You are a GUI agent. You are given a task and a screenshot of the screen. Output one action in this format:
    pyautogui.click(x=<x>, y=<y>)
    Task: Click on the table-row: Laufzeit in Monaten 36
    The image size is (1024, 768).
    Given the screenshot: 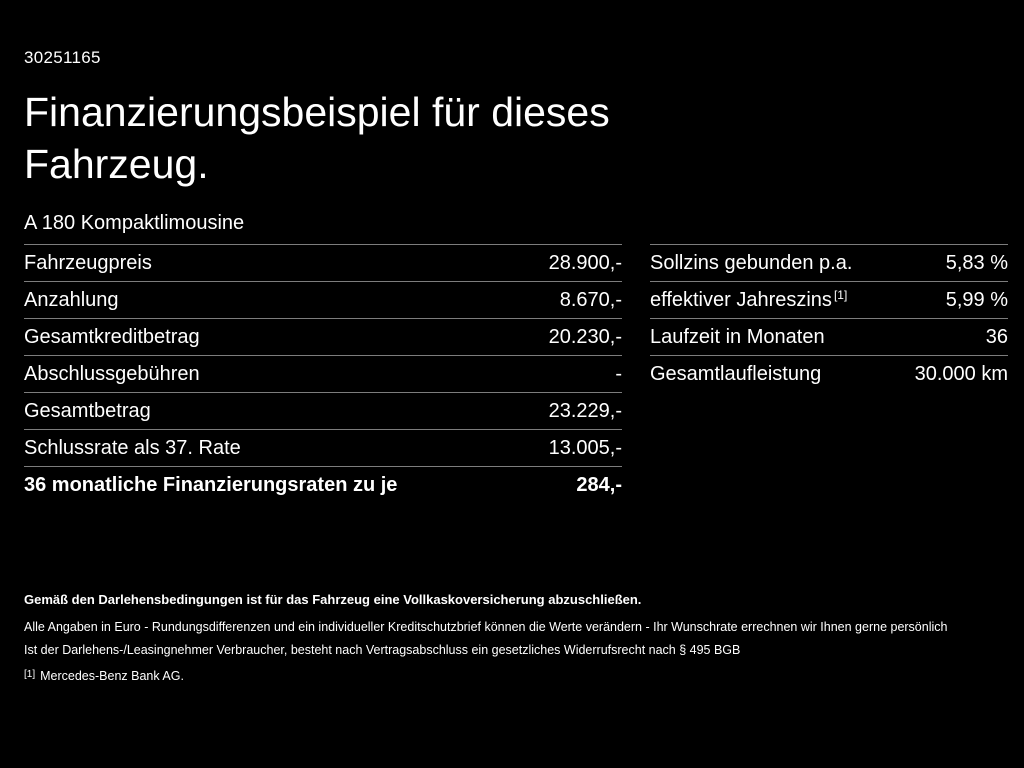 What is the action you would take?
    pyautogui.click(x=829, y=336)
    